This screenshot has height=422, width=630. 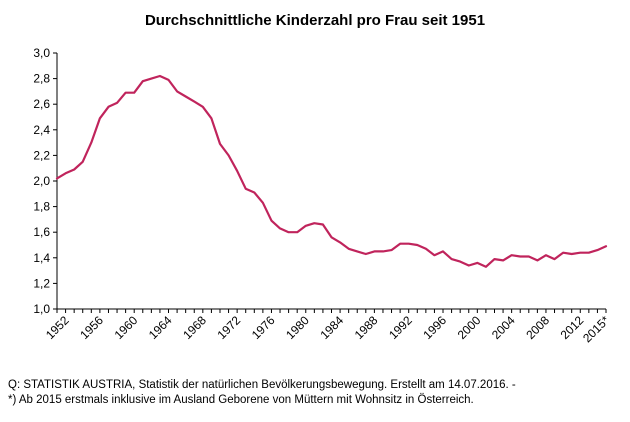 What do you see at coordinates (537, 327) in the screenshot?
I see `x-tick-label: 2008` at bounding box center [537, 327].